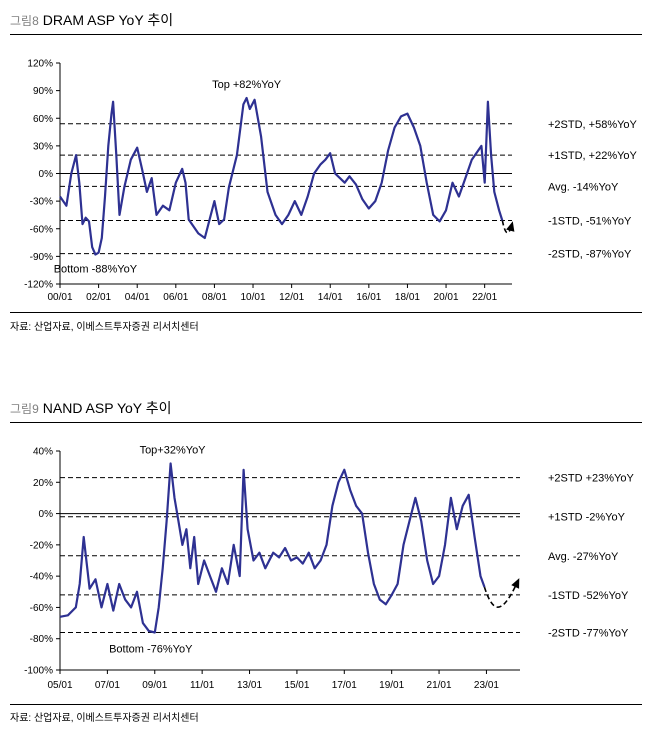 This screenshot has height=733, width=650. Describe the element at coordinates (486, 685) in the screenshot. I see `x-tick-label: 23/01` at that location.